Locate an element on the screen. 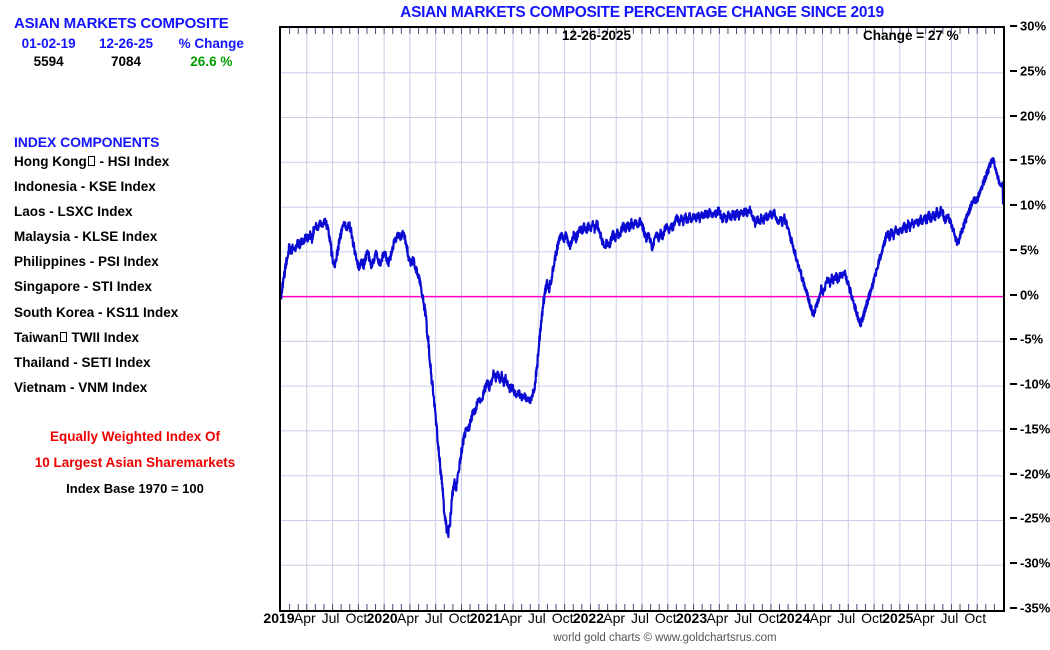  y-axis-tick-label: 0% is located at coordinates (1029, 295).